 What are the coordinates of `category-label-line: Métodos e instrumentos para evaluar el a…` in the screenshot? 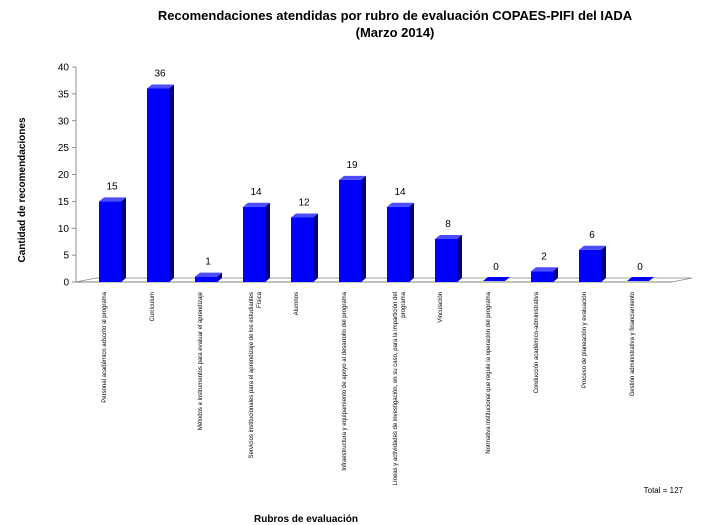 It's located at (201, 360).